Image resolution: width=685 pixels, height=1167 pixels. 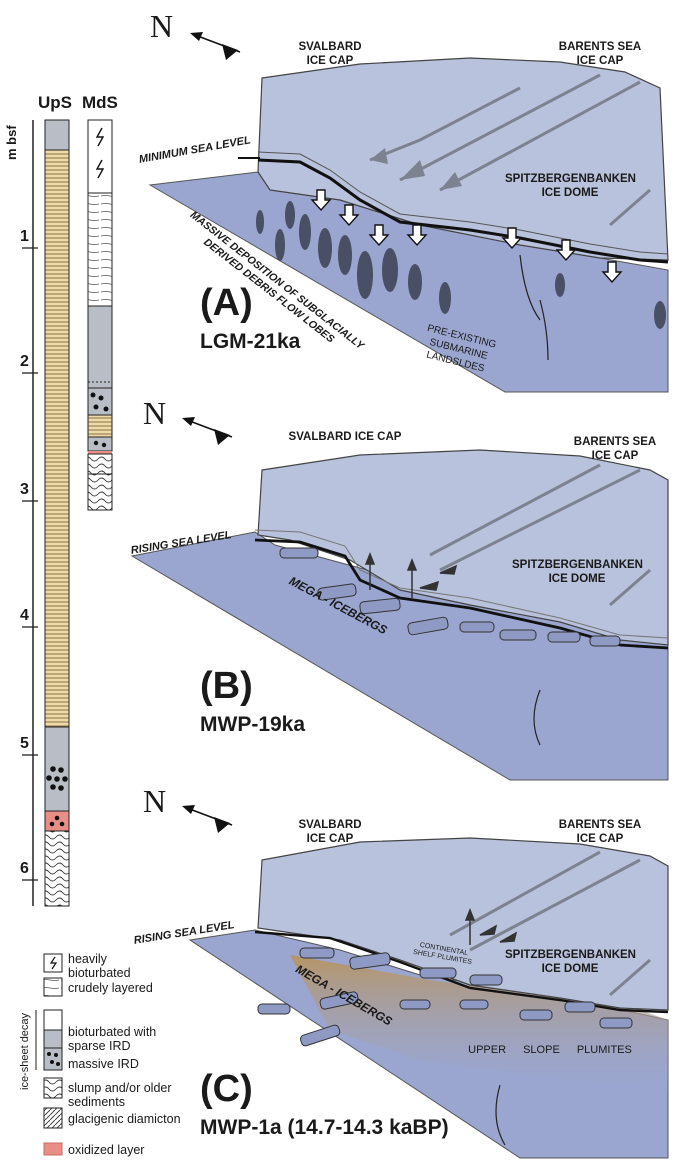 I want to click on depth-tick-6: 6, so click(x=24, y=868).